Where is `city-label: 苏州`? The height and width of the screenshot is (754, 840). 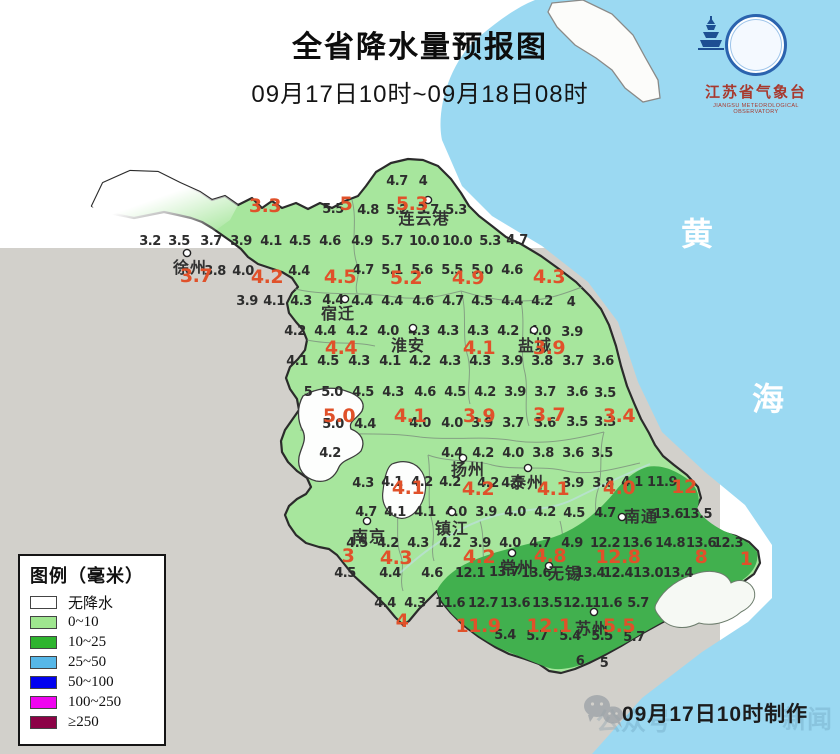 city-label: 苏州 is located at coordinates (592, 628).